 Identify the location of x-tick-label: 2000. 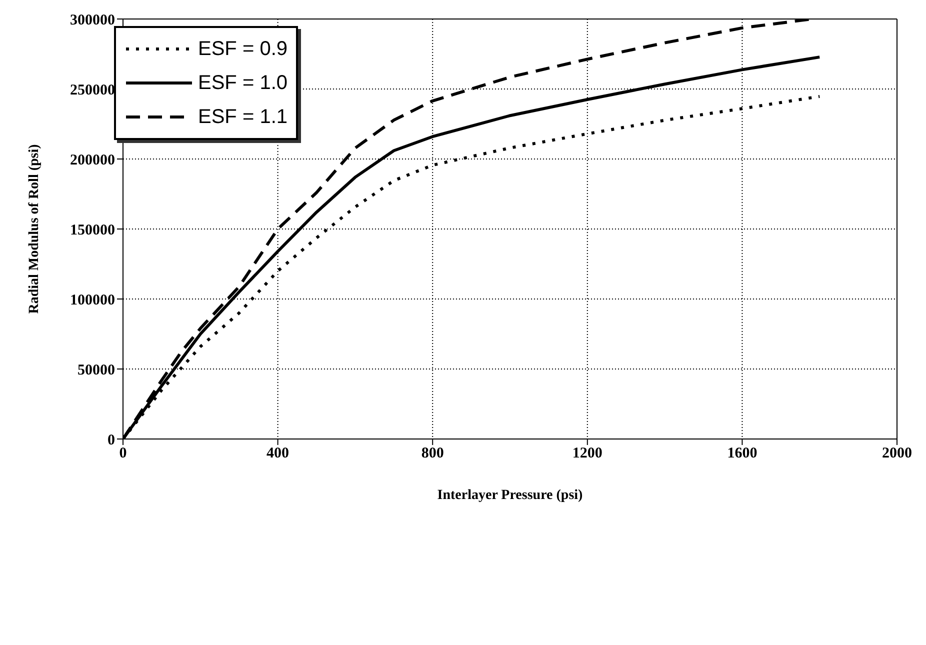
(897, 454).